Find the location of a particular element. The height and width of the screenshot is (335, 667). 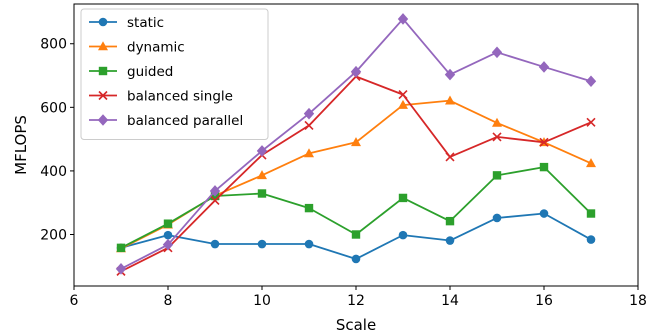

y-tick-label: 800 is located at coordinates (53, 45).